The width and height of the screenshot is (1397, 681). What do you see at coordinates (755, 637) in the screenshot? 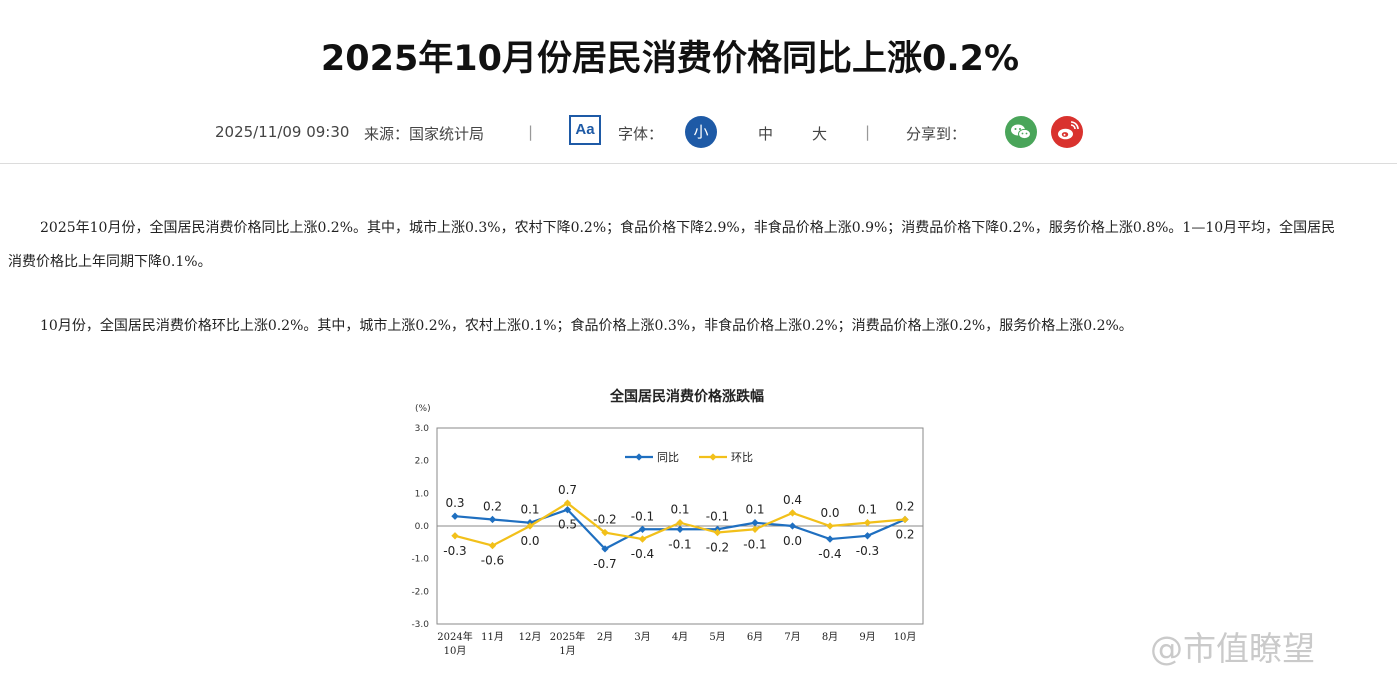
I see `x-tick-label: 6月` at bounding box center [755, 637].